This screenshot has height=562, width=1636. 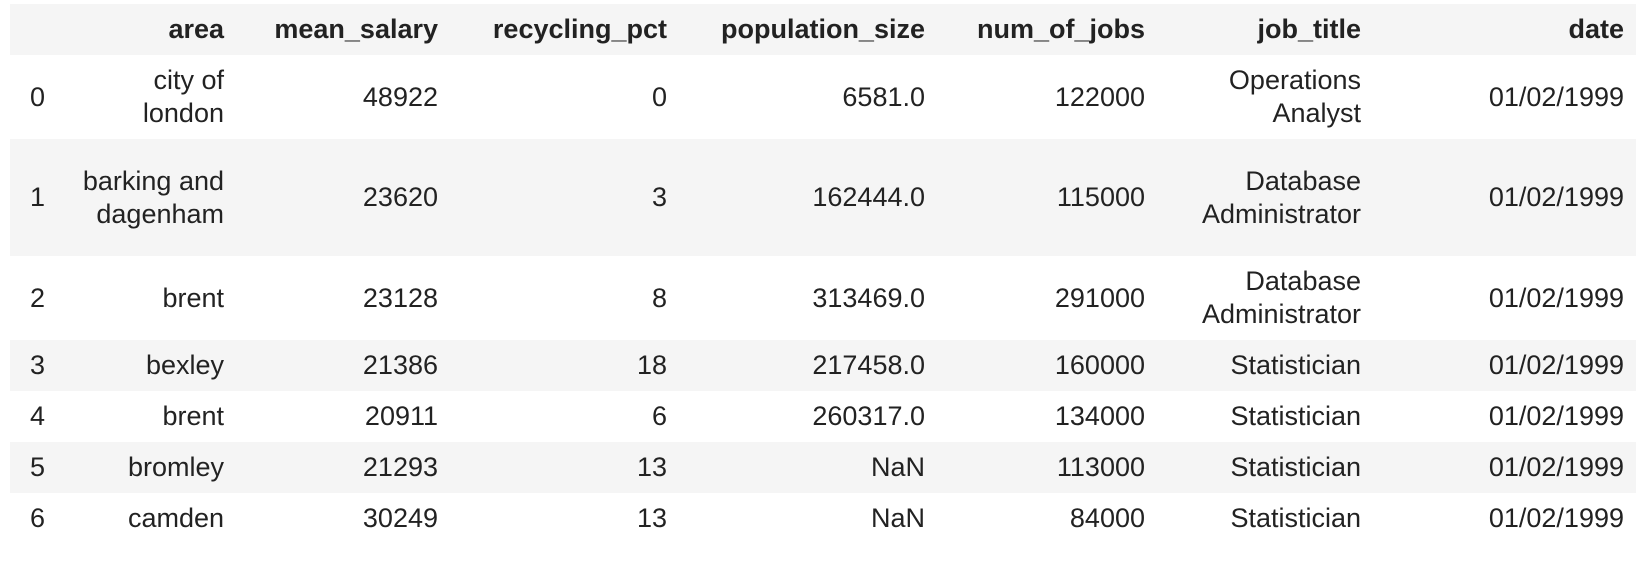 I want to click on column-header-recycling-pct: recycling_pct, so click(x=564, y=29).